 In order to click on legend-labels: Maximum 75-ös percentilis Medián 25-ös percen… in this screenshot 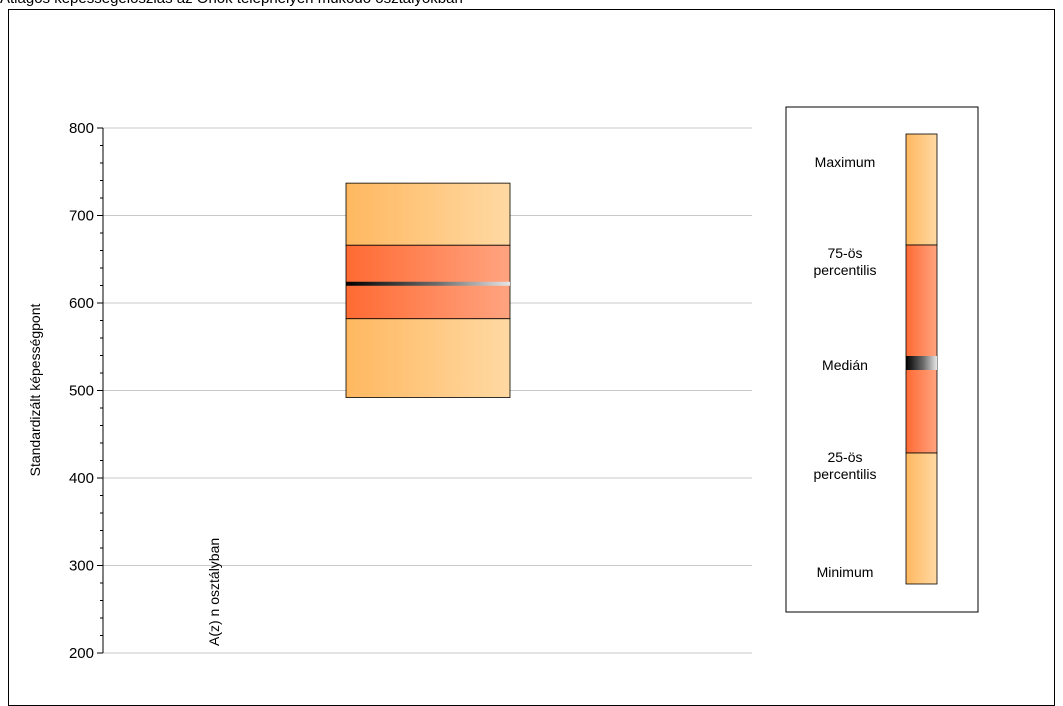, I will do `click(844, 367)`.